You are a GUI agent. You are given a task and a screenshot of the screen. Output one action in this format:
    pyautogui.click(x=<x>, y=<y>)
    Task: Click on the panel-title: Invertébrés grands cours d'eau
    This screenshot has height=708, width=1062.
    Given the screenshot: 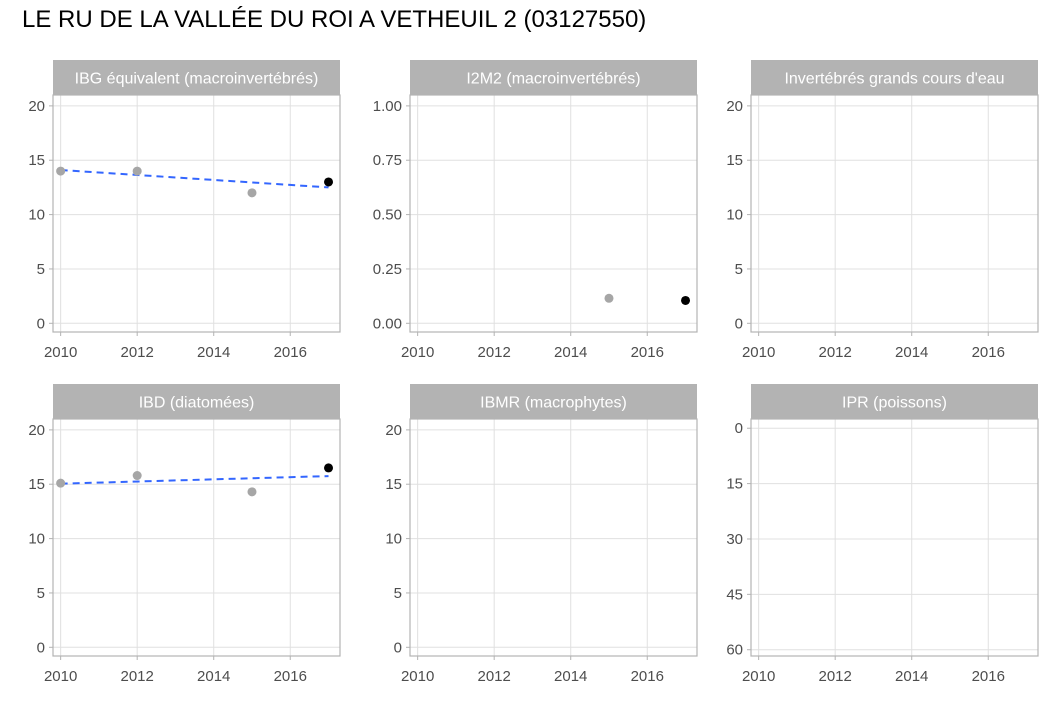 What is the action you would take?
    pyautogui.click(x=894, y=79)
    